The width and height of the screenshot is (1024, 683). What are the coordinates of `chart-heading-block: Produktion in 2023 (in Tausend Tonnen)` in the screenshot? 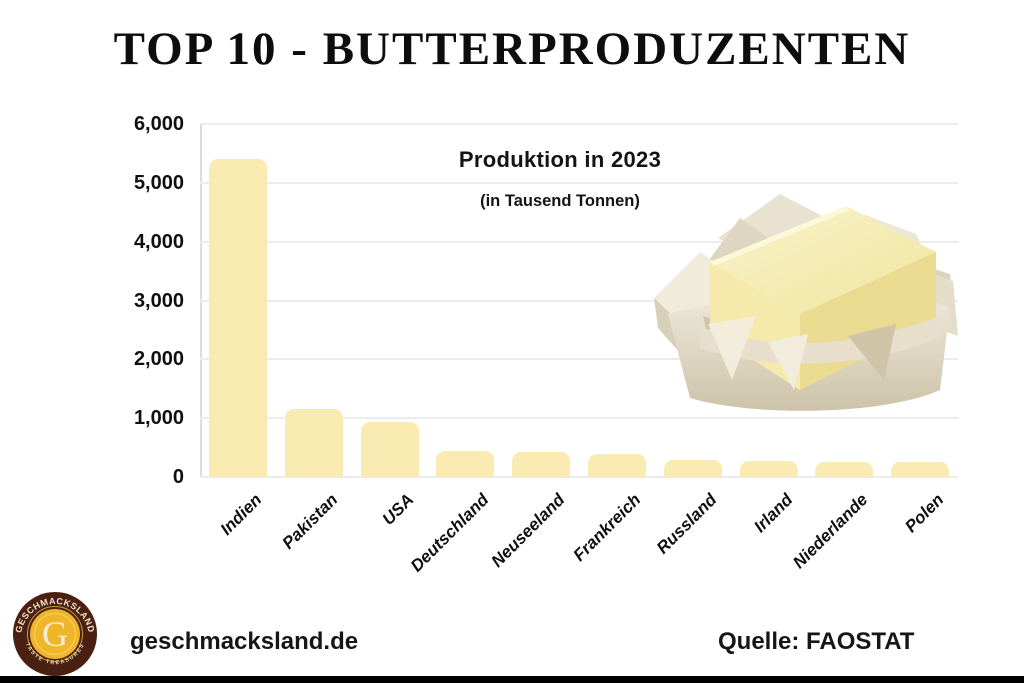 It's located at (560, 179).